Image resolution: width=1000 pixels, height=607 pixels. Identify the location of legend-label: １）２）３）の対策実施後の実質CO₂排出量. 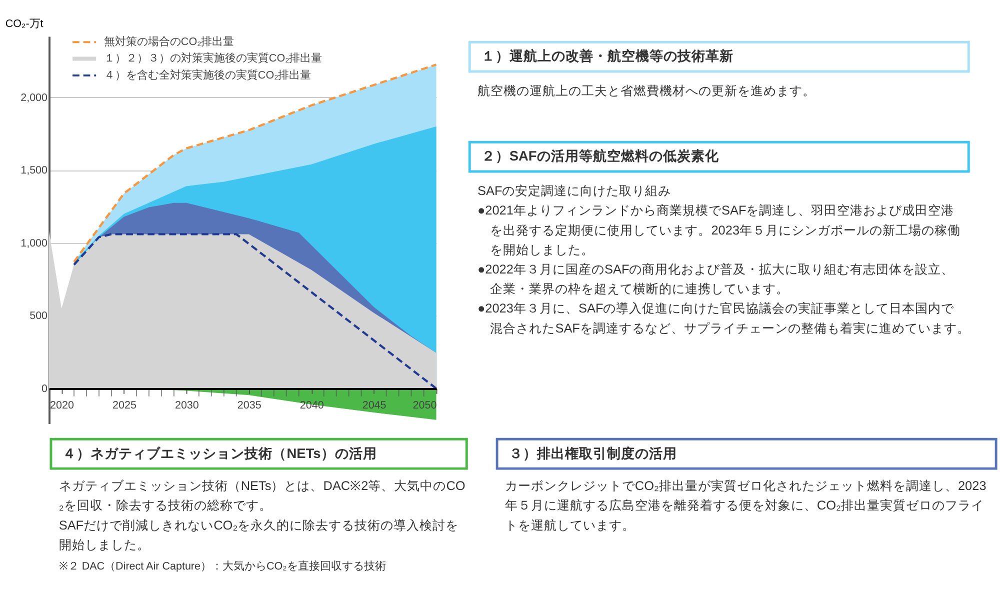
(213, 58).